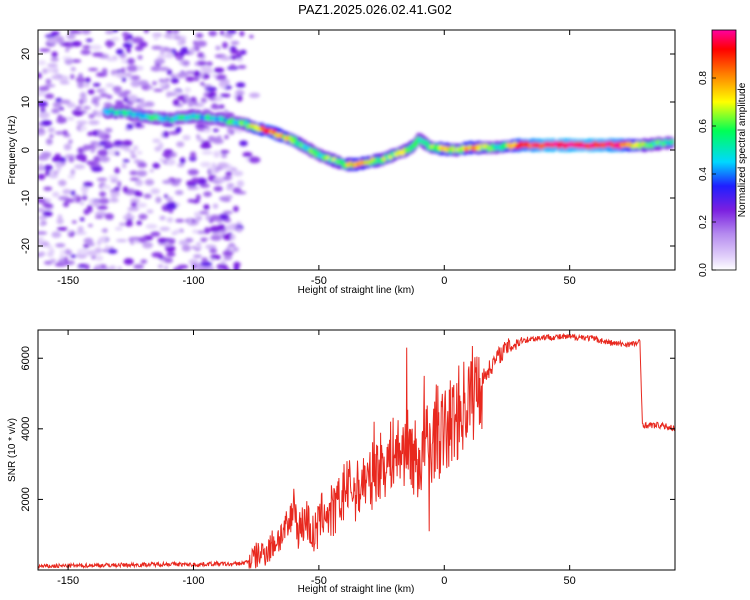 Image resolution: width=750 pixels, height=600 pixels. I want to click on colorbar-tick-label: 0.2, so click(703, 222).